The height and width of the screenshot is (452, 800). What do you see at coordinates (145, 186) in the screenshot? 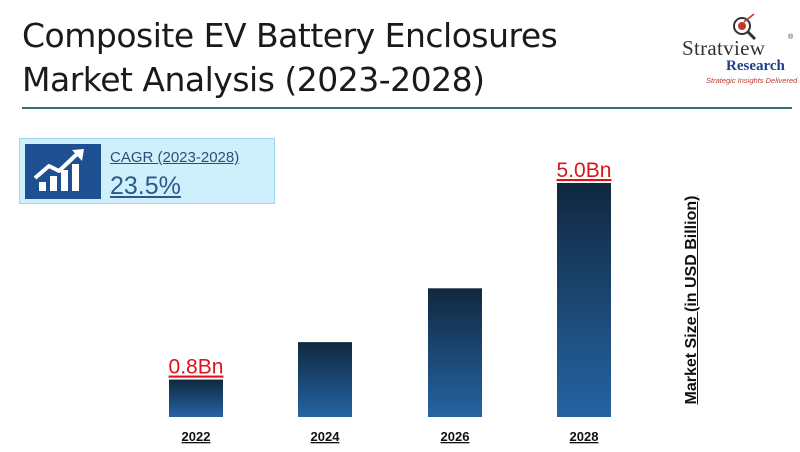
I see `cagr-value: 23.5%` at bounding box center [145, 186].